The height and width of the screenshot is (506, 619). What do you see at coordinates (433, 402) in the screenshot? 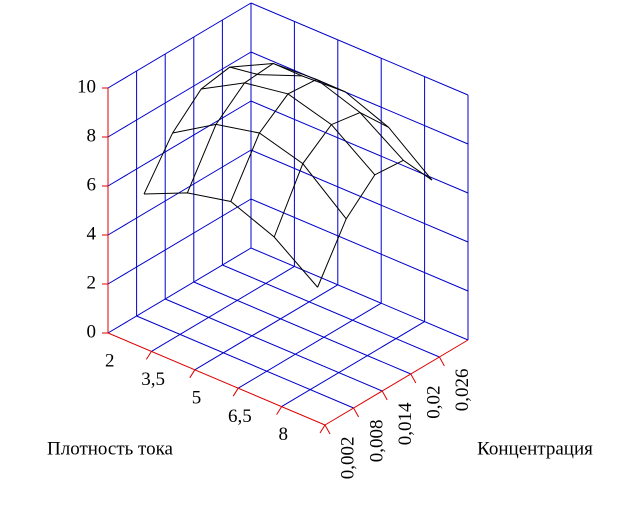
I see `y-tick-label: 0,02` at bounding box center [433, 402].